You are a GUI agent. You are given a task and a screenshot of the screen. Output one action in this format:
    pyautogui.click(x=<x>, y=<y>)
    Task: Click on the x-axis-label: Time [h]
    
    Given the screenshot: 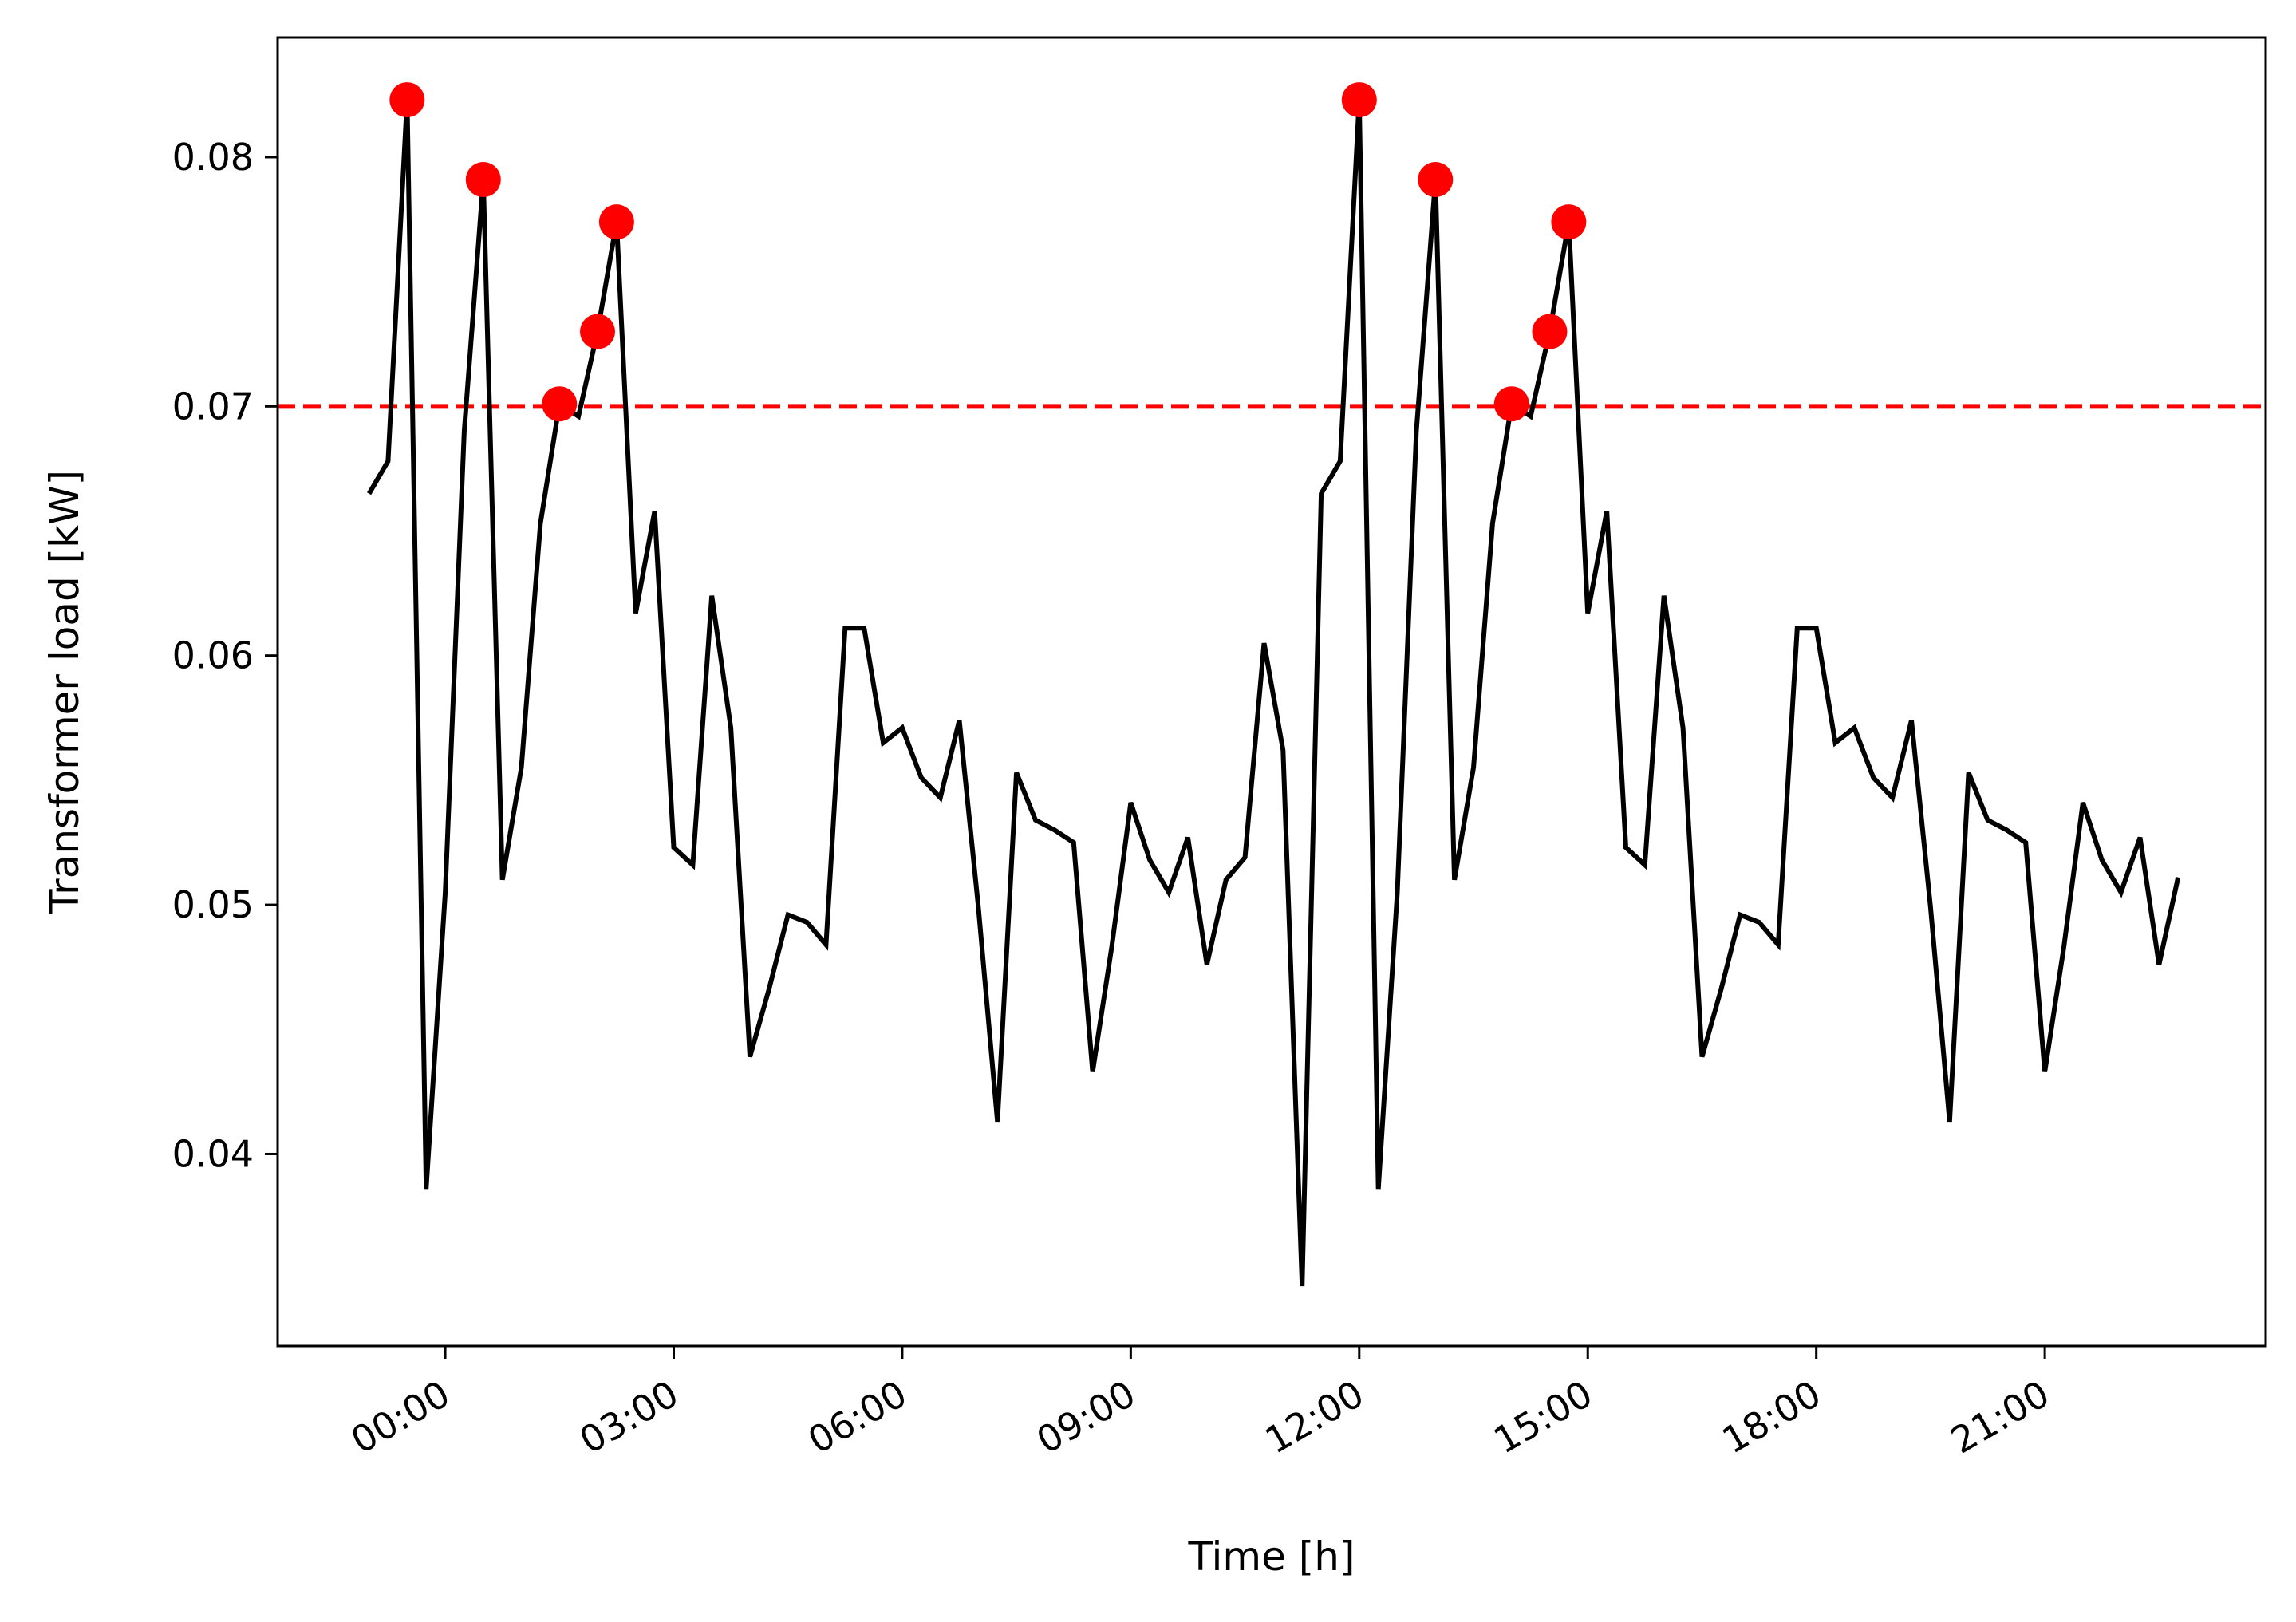 What is the action you would take?
    pyautogui.click(x=1271, y=1556)
    